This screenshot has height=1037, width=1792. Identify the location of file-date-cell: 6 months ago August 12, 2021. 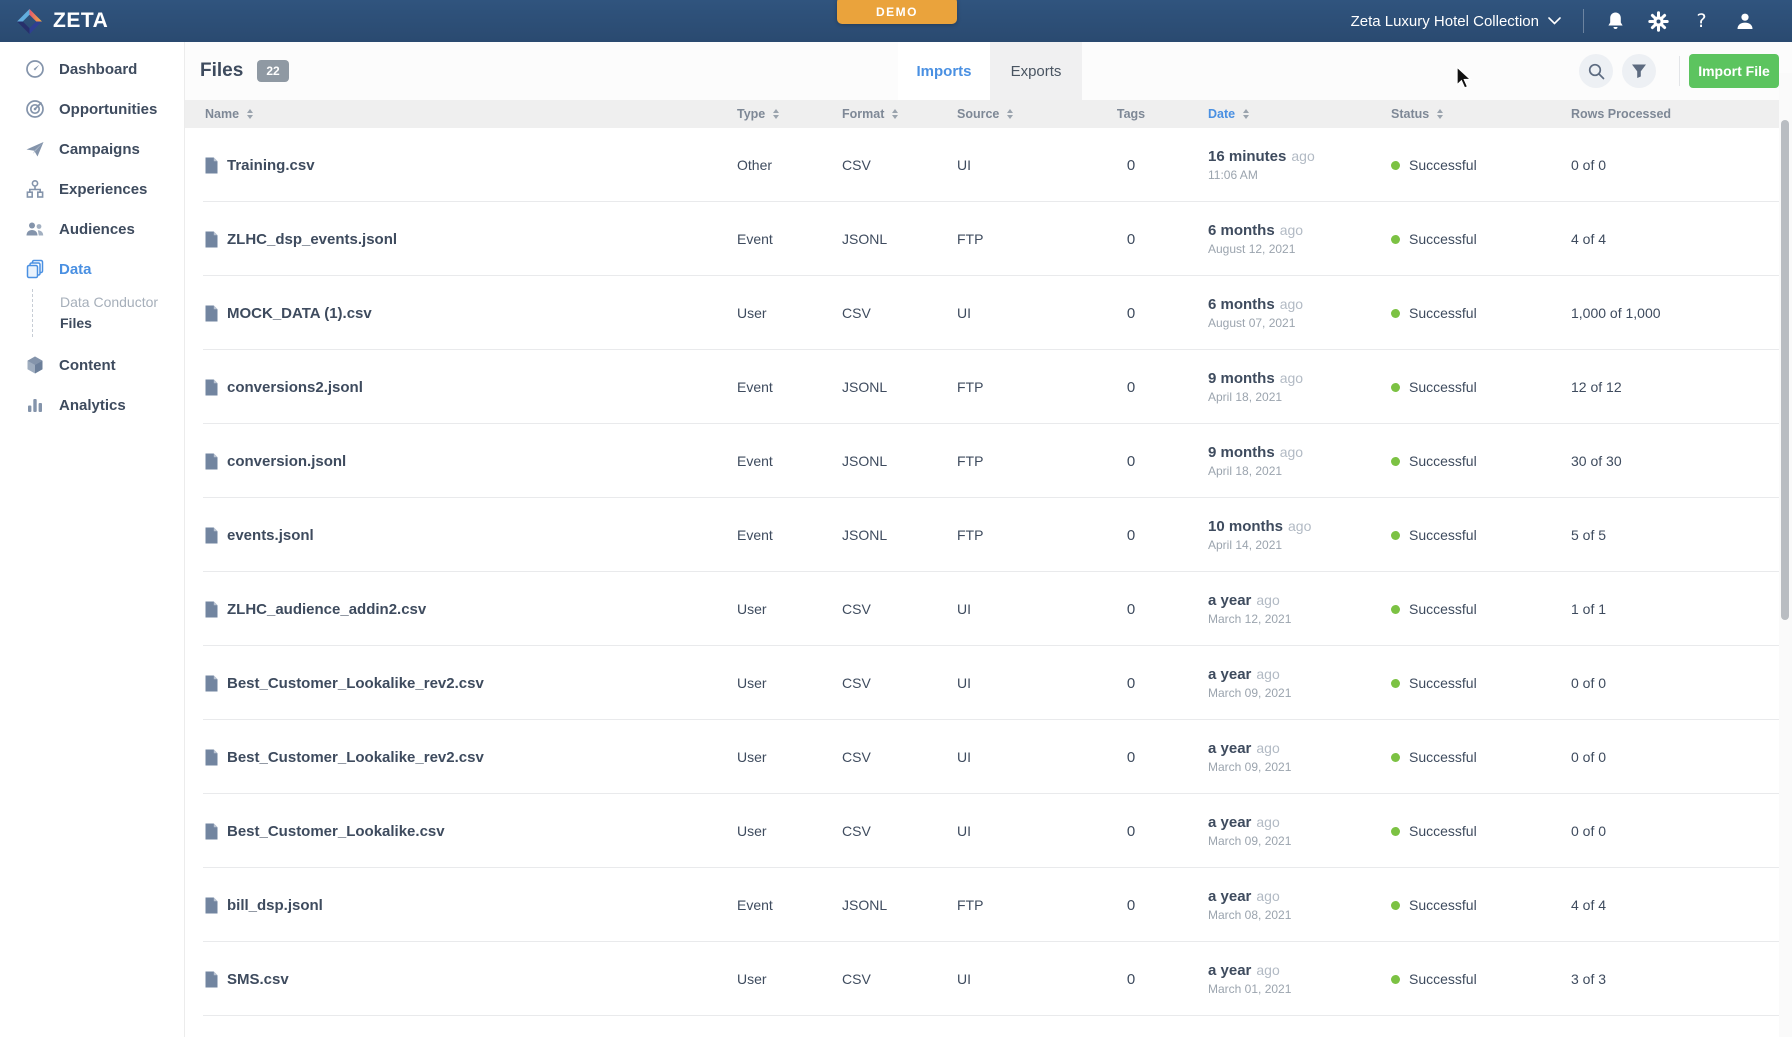
(1255, 239).